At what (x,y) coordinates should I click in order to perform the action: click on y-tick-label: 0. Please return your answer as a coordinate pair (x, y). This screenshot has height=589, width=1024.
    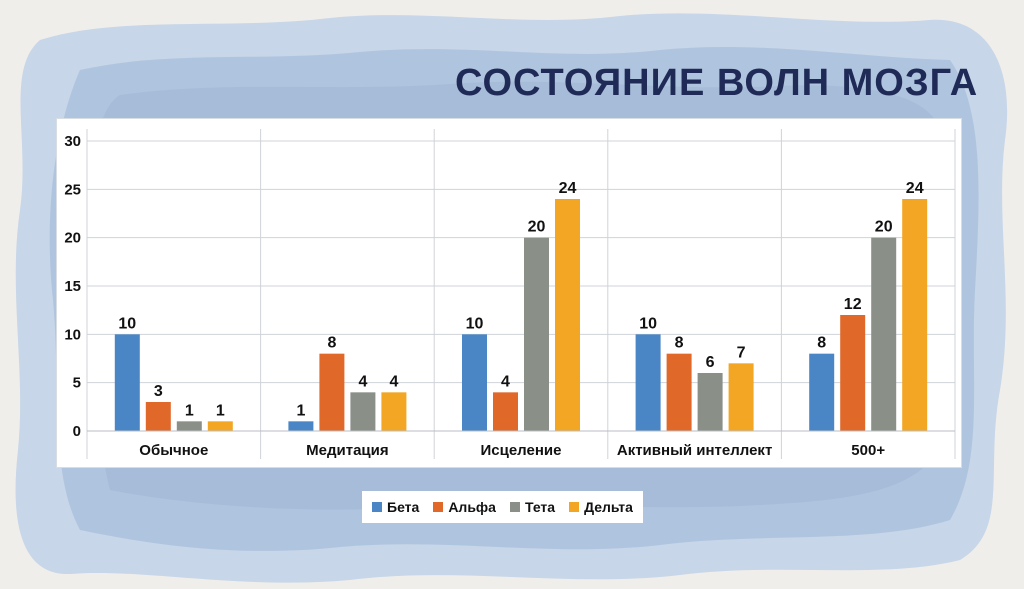
    Looking at the image, I should click on (77, 431).